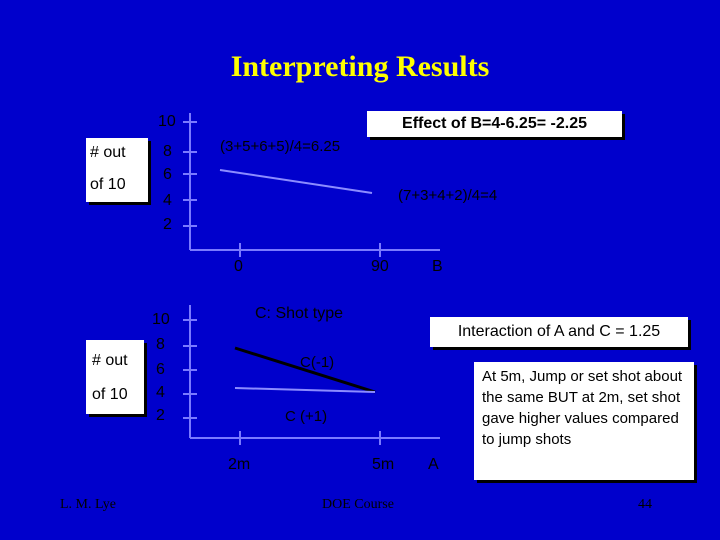 The width and height of the screenshot is (720, 540). I want to click on lower-line-c-minus, so click(305, 370).